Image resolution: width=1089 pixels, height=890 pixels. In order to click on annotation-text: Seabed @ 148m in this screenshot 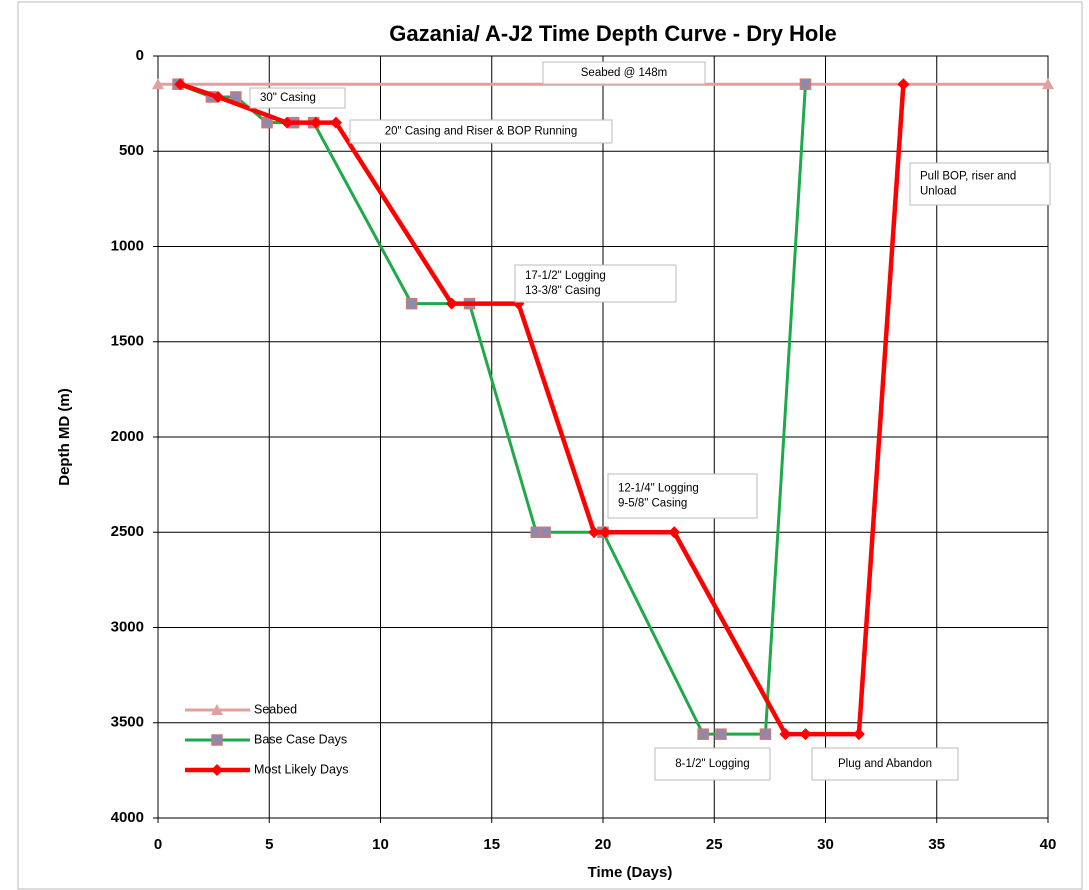, I will do `click(624, 73)`.